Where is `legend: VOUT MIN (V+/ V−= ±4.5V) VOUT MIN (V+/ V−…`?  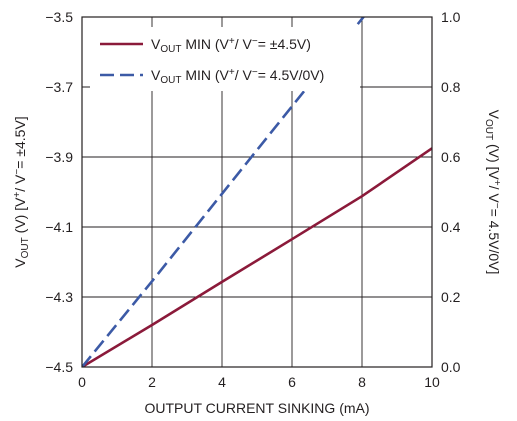 legend: VOUT MIN (V+/ V−= ±4.5V) VOUT MIN (V+/ V−… is located at coordinates (212, 61).